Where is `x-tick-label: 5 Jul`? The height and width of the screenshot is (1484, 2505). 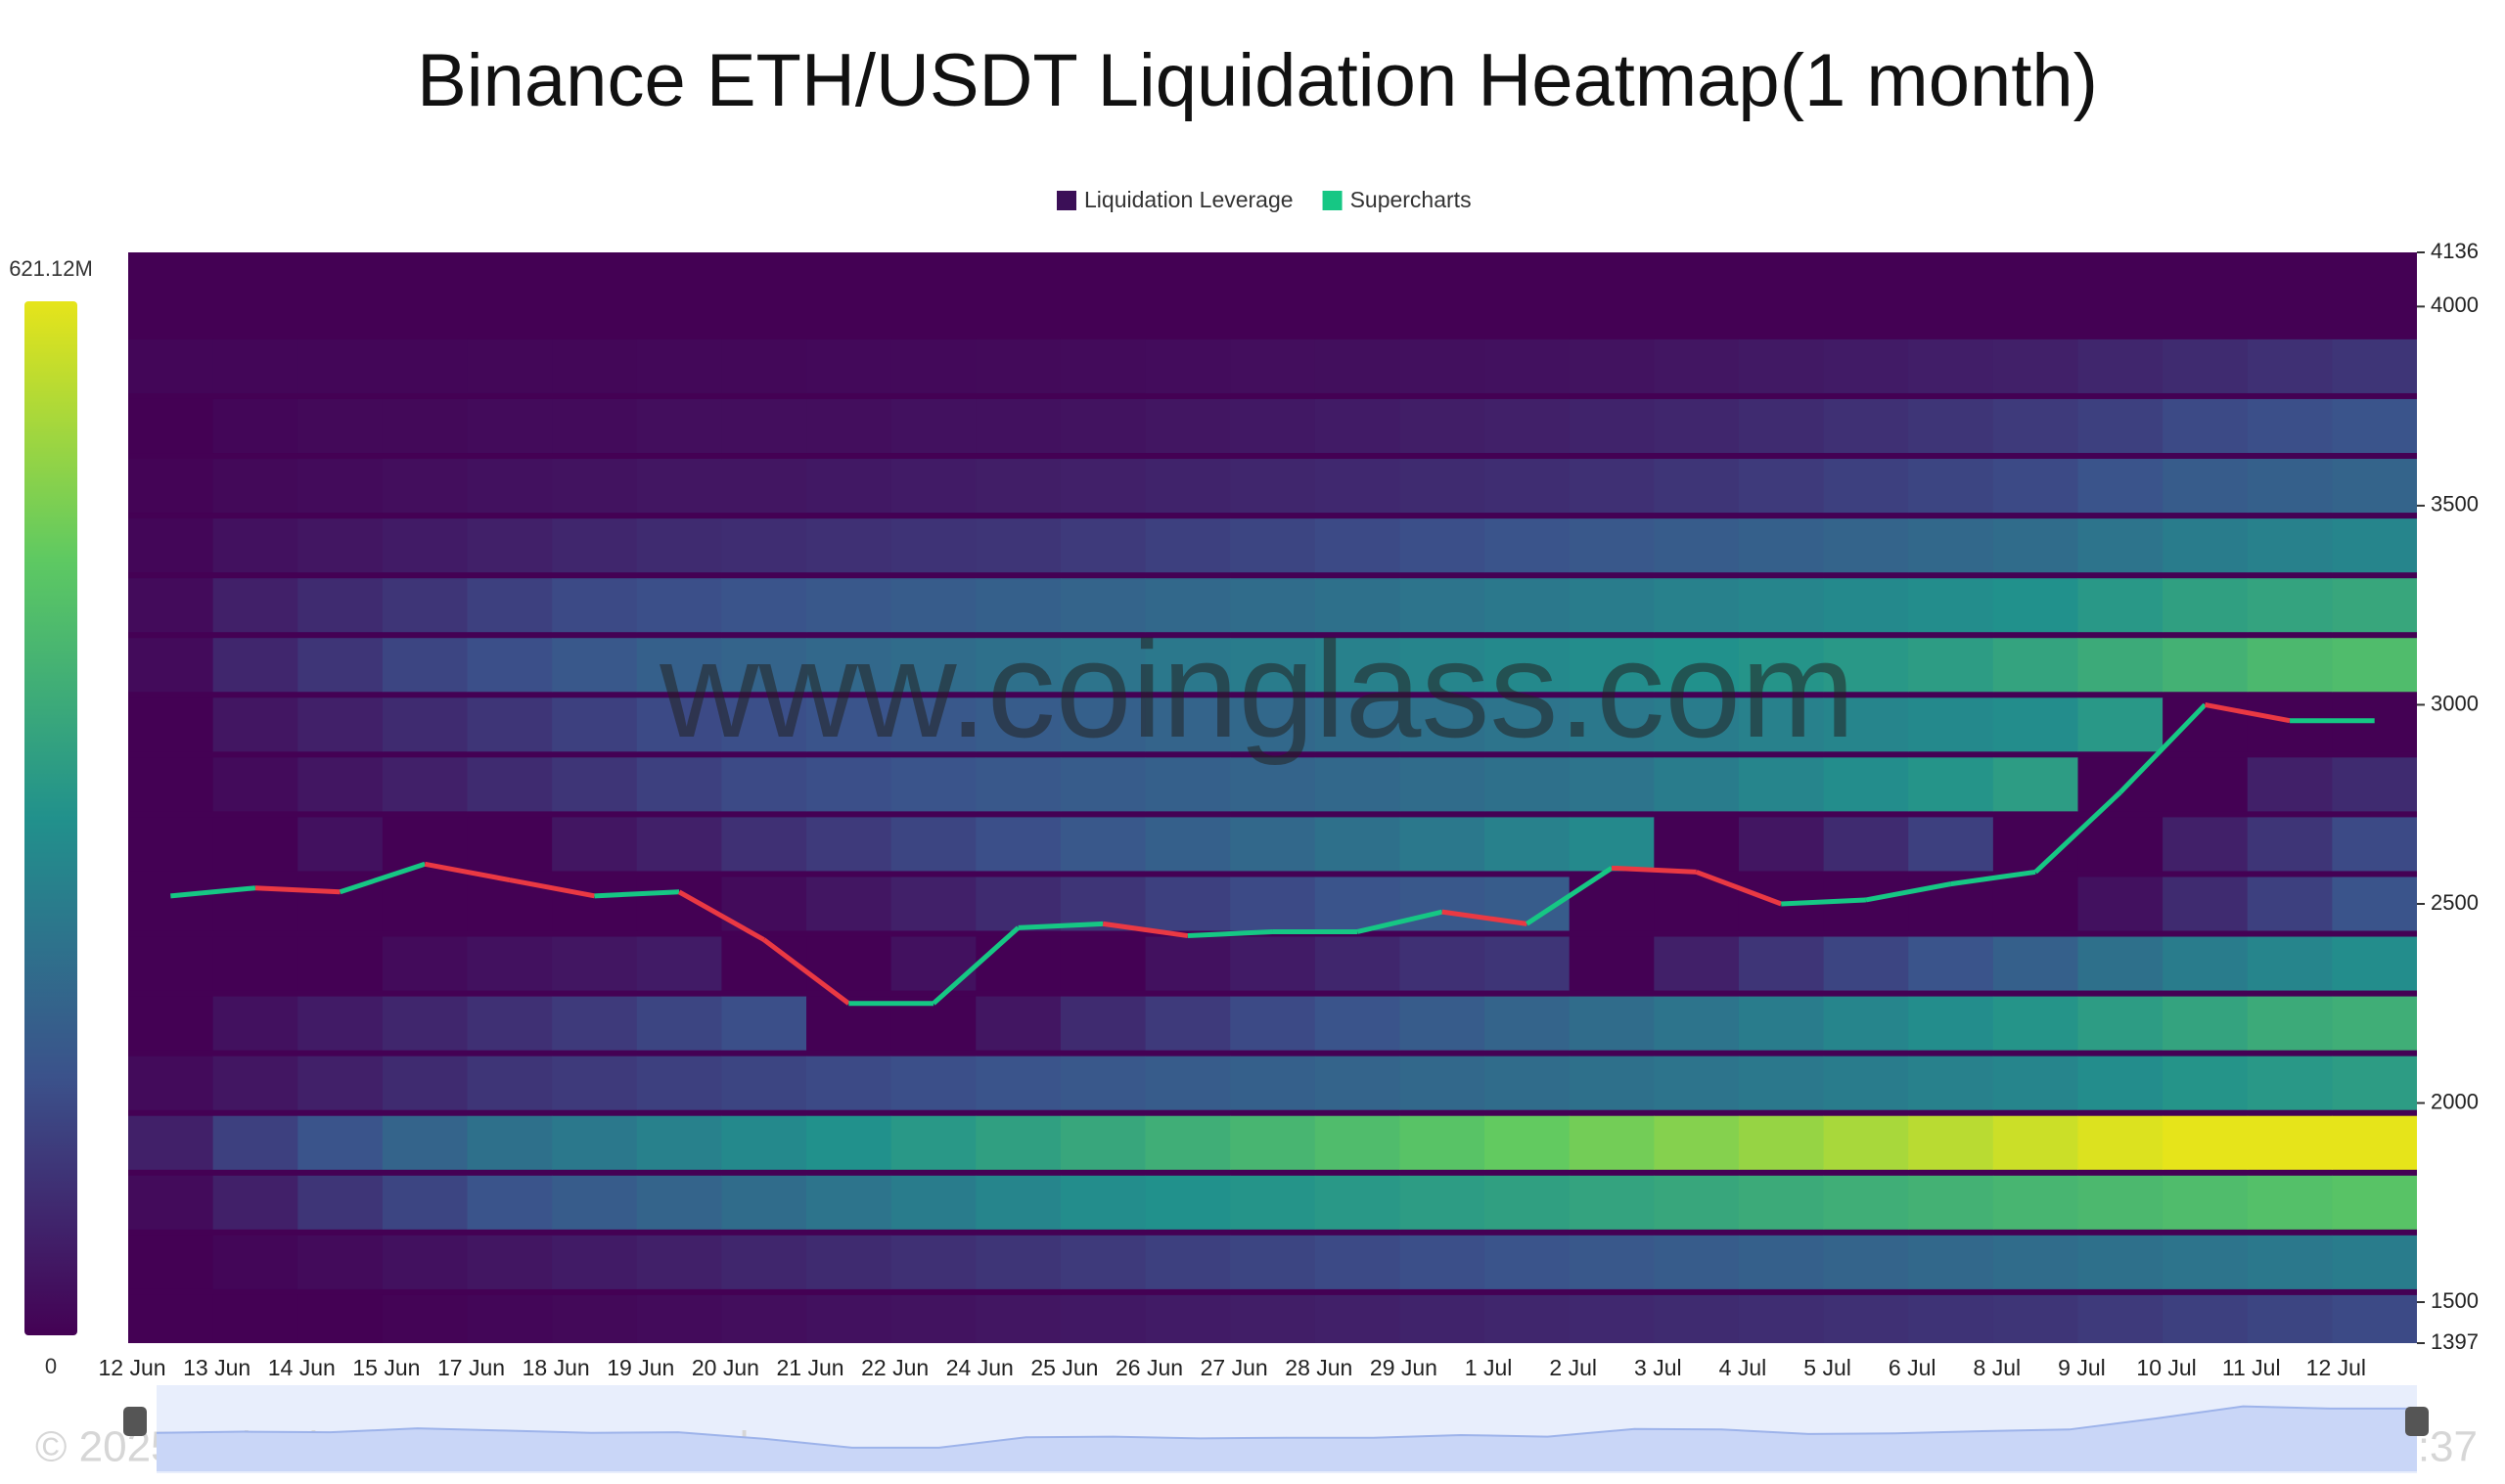
x-tick-label: 5 Jul is located at coordinates (1827, 1367).